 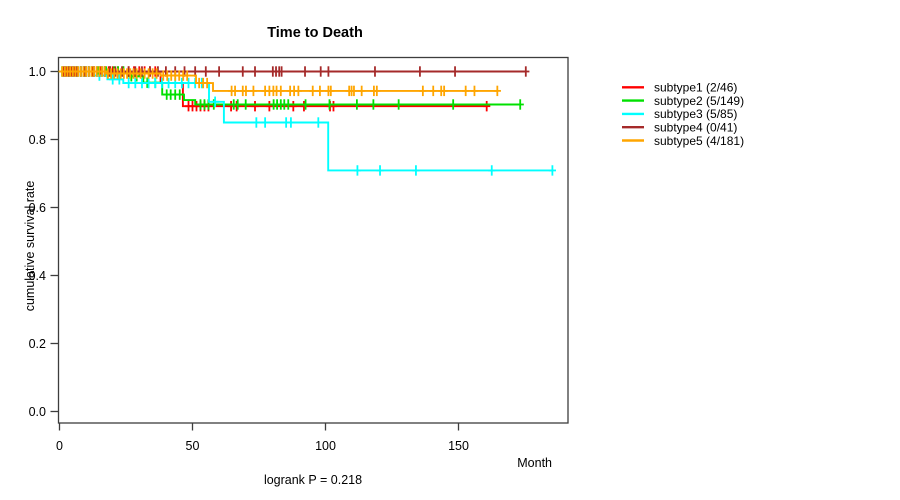 What do you see at coordinates (43, 242) in the screenshot?
I see `y-axis-ticks: 0.0 0.2 0.4 0.6 0.8 1.0` at bounding box center [43, 242].